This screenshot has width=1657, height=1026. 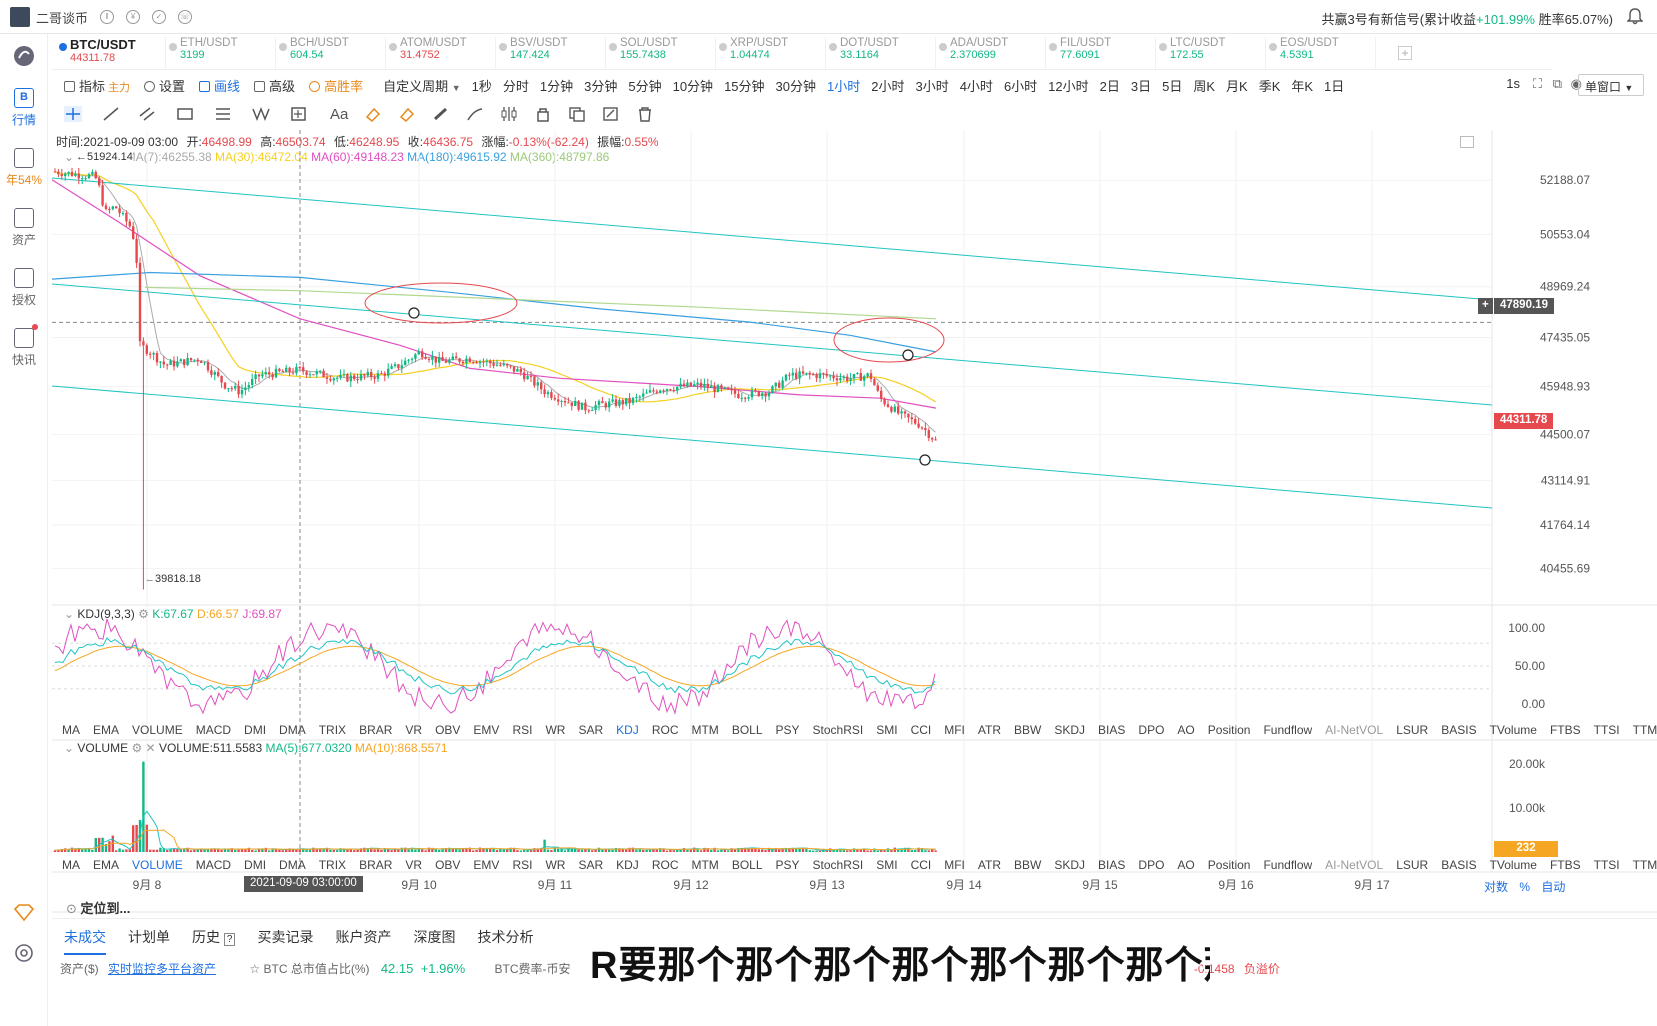 What do you see at coordinates (515, 86) in the screenshot?
I see `period-option: 分时` at bounding box center [515, 86].